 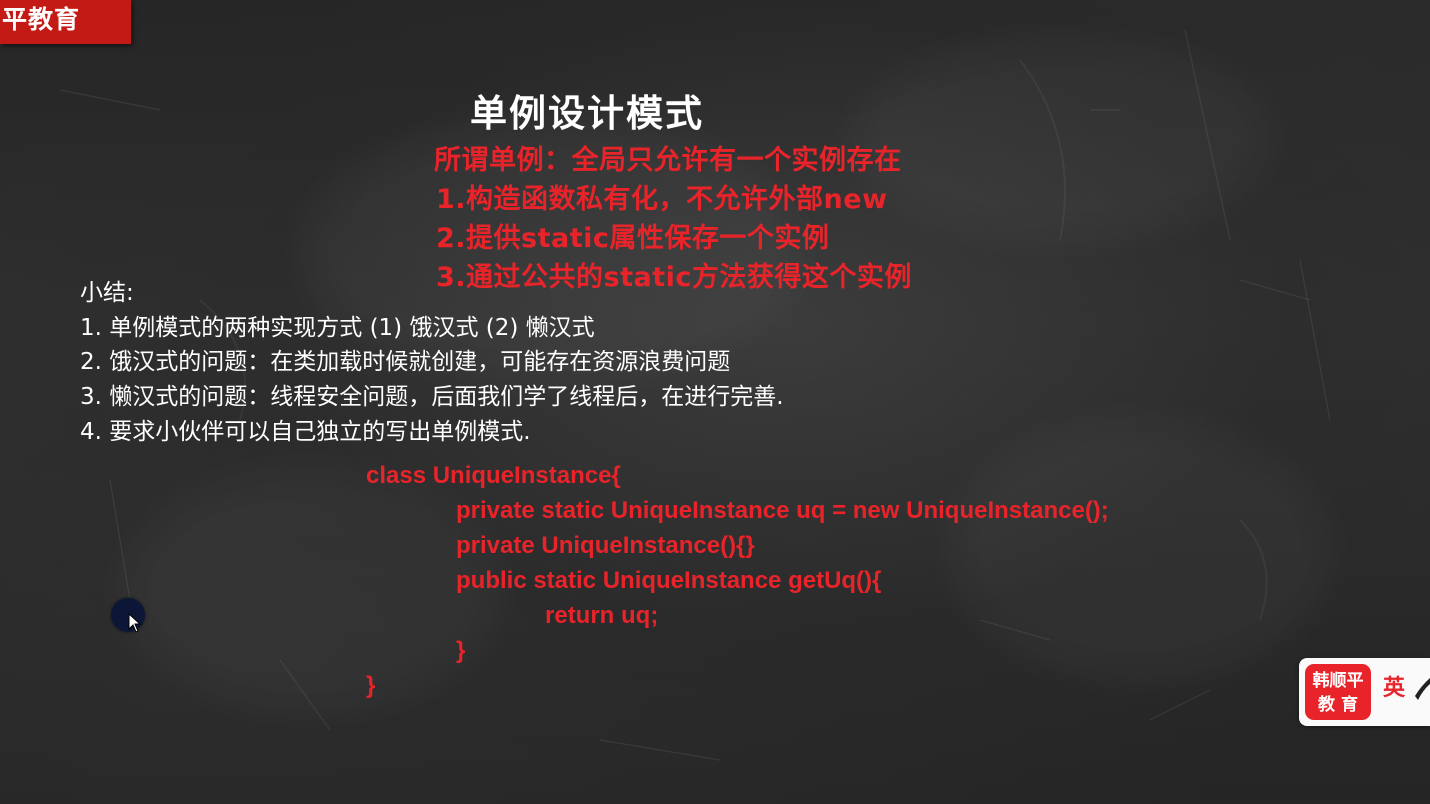 I want to click on summary-heading: 小结:, so click(x=107, y=293).